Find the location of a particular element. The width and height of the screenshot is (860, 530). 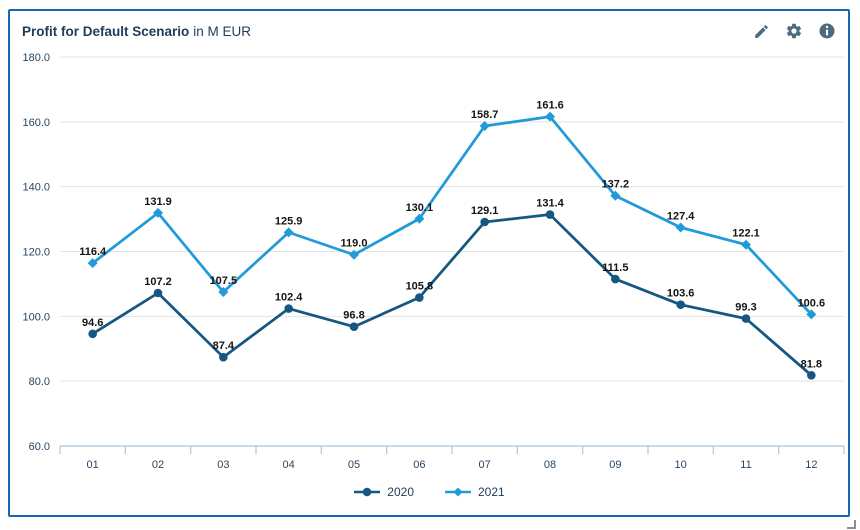

panel-header: Profit for Default Scenario in M EUR is located at coordinates (429, 31).